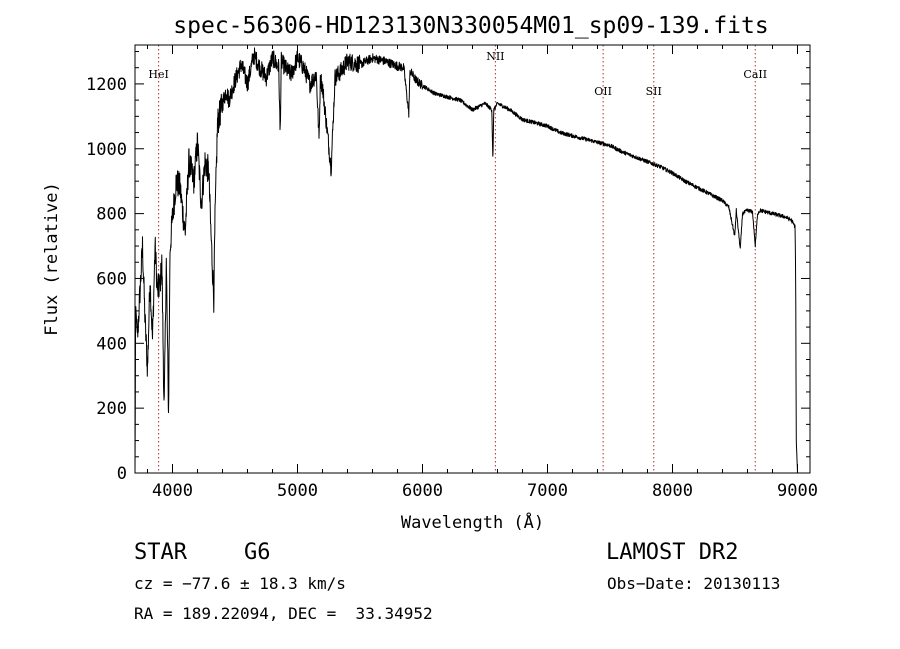 This screenshot has height=649, width=900. What do you see at coordinates (603, 91) in the screenshot?
I see `line-label-oii: OII` at bounding box center [603, 91].